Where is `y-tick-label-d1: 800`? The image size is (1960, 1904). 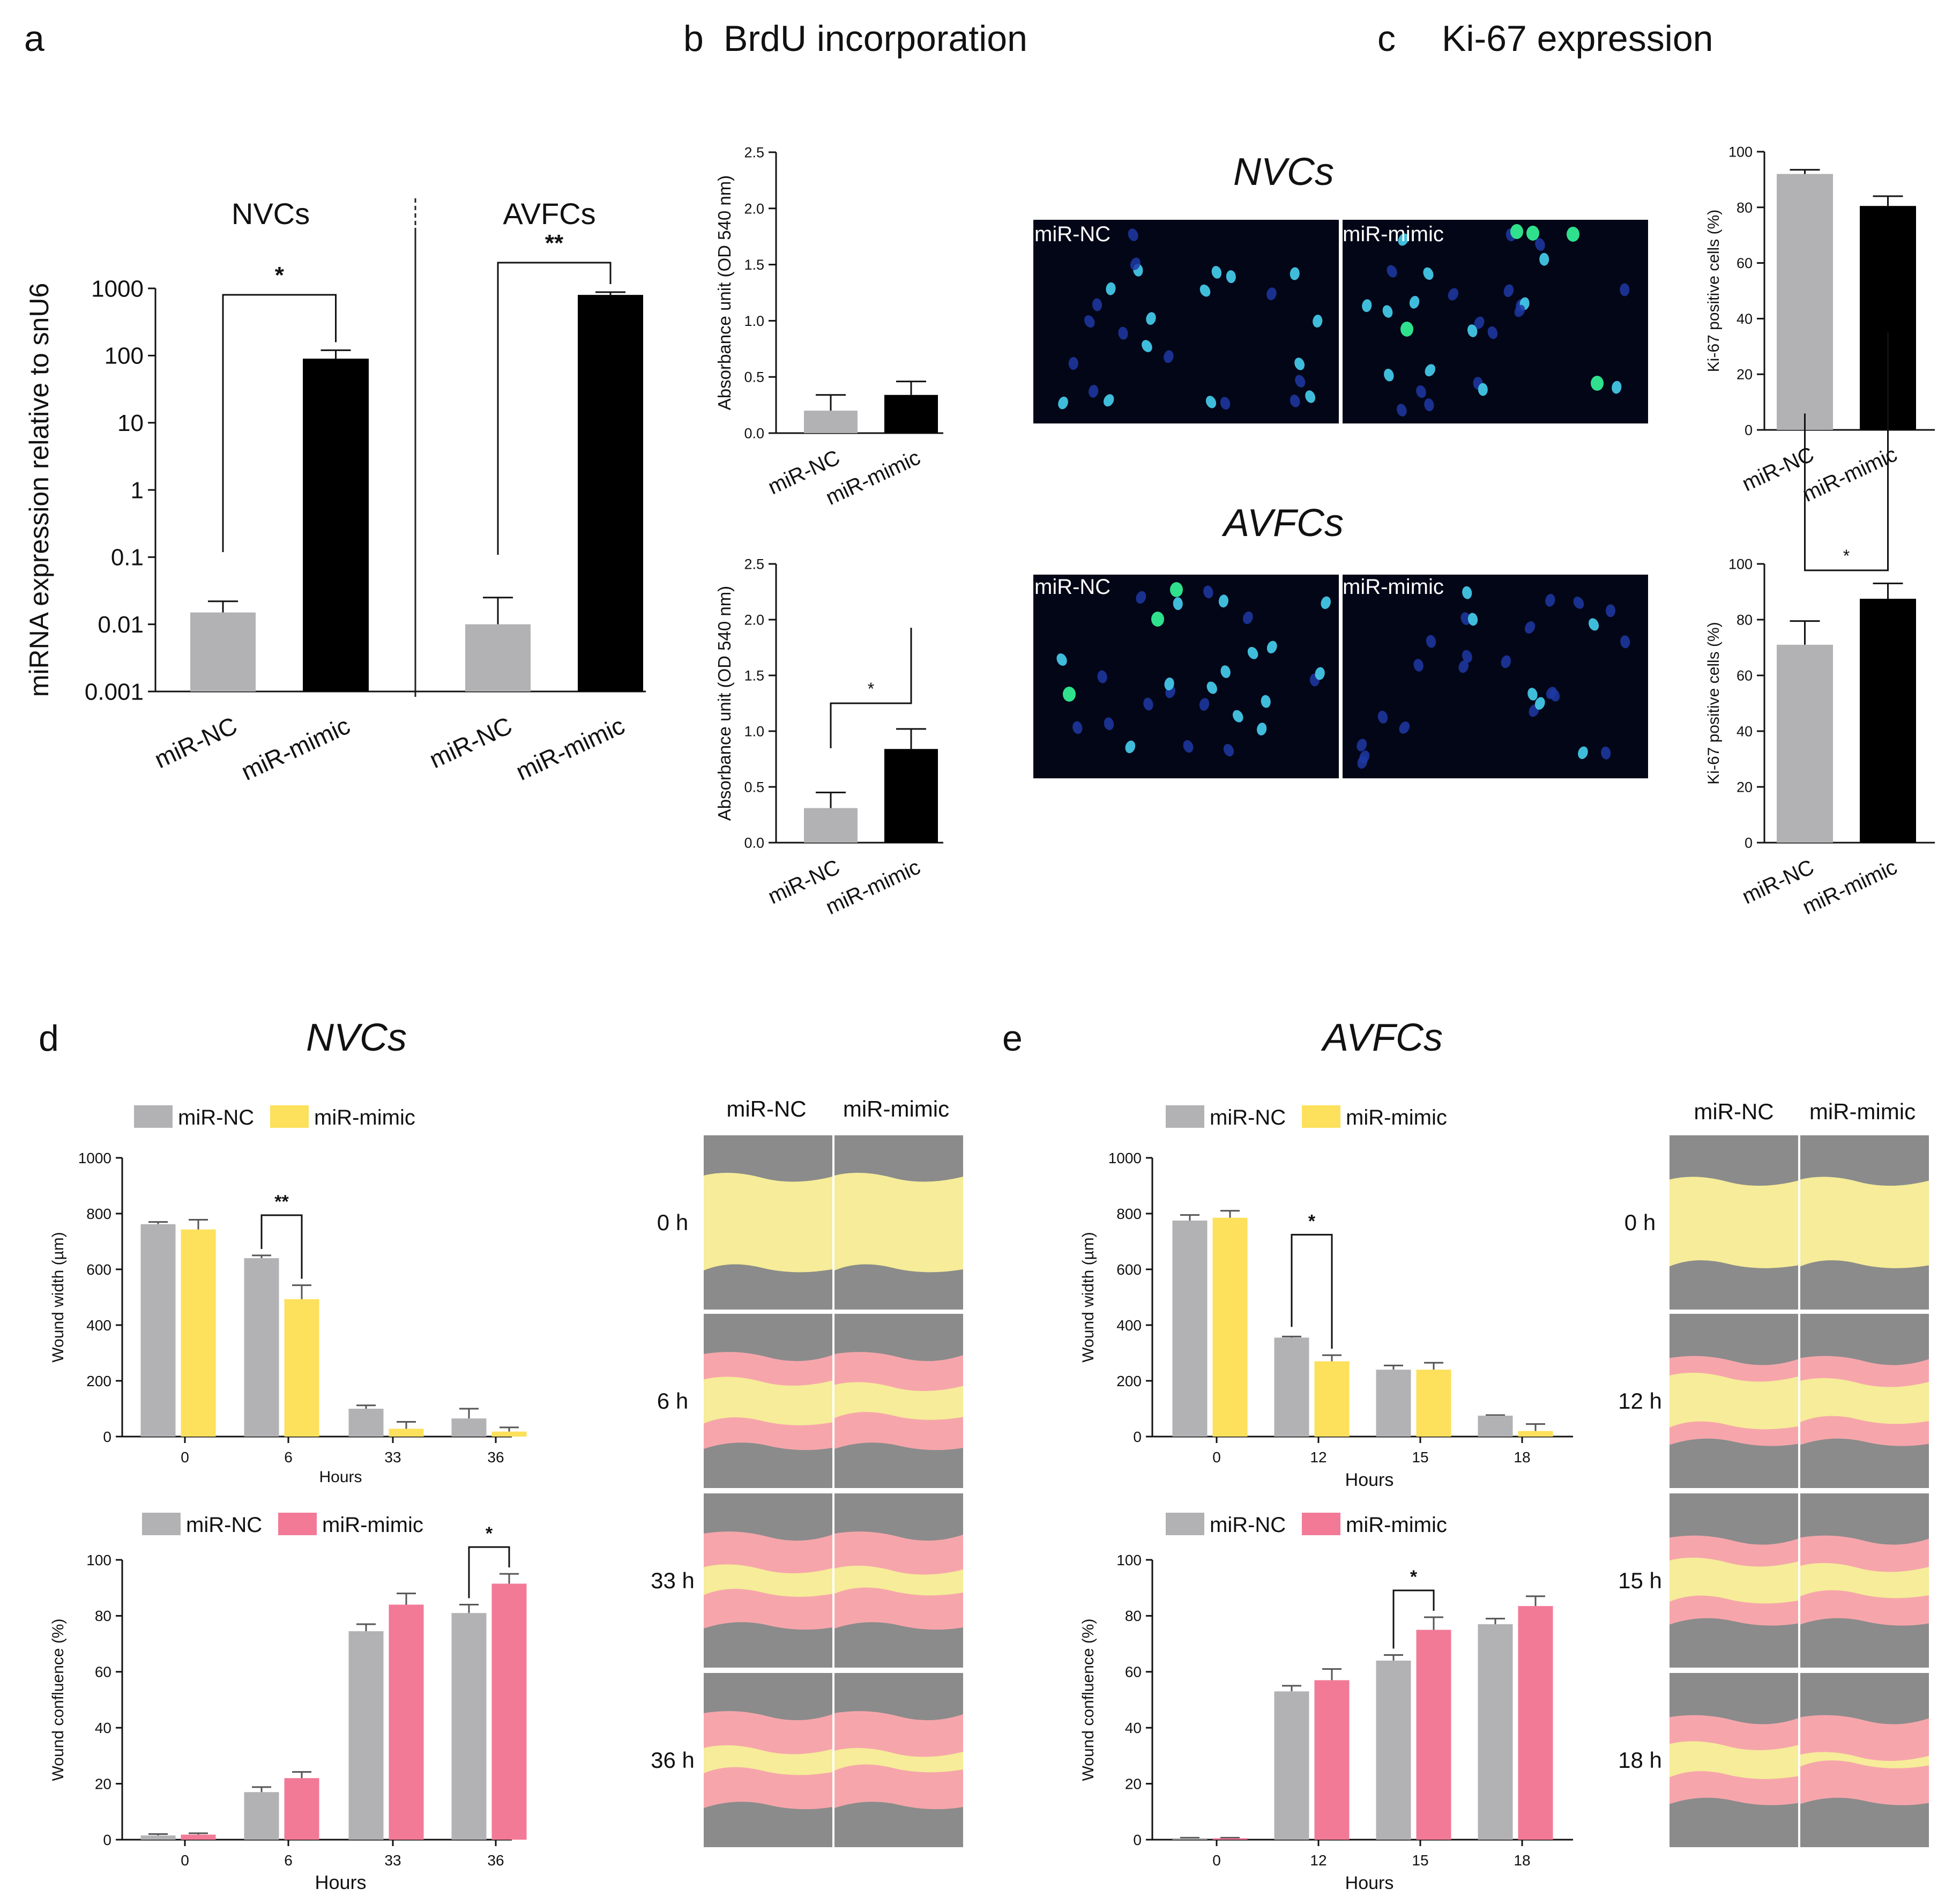 y-tick-label-d1: 800 is located at coordinates (99, 1214).